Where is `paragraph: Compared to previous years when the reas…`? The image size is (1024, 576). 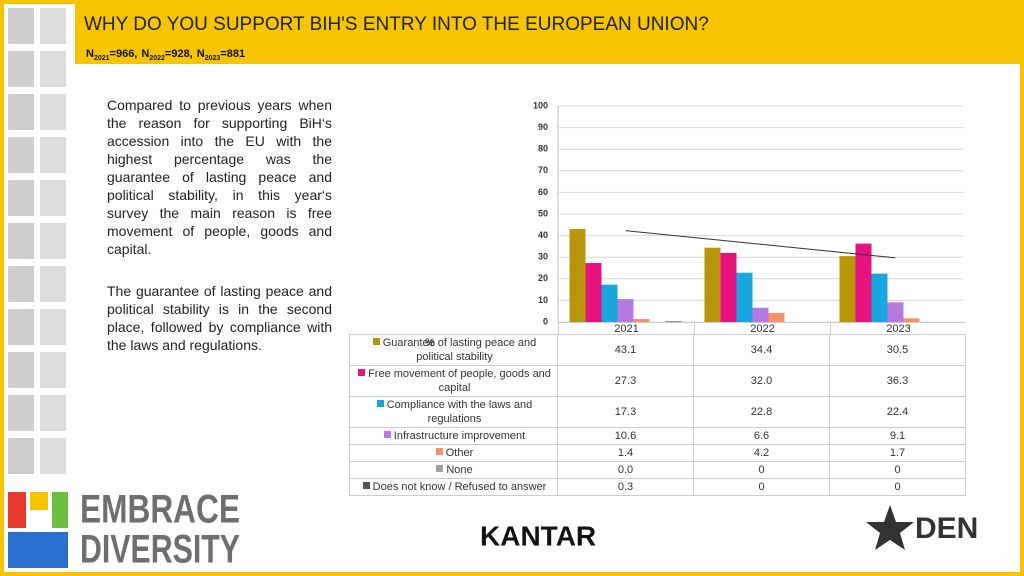 paragraph: Compared to previous years when the reas… is located at coordinates (219, 177).